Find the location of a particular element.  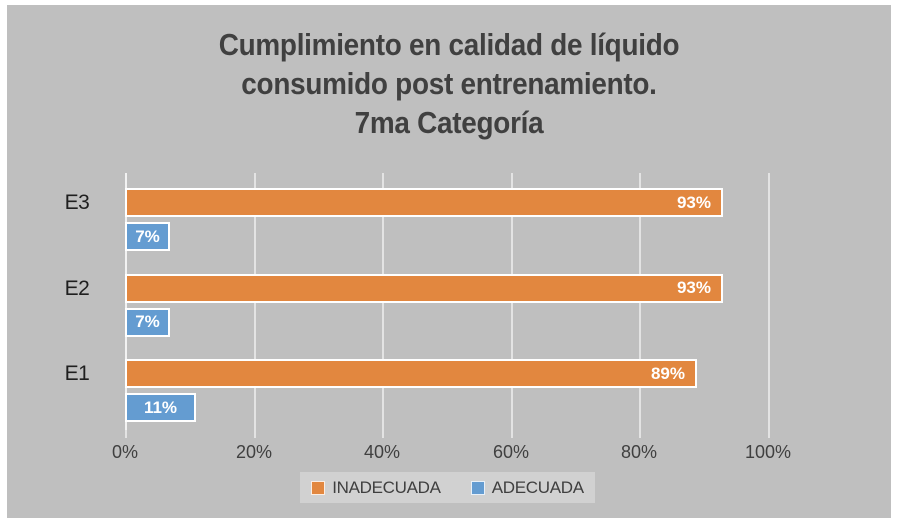

bar-adecuada-e1: 11% is located at coordinates (160, 408).